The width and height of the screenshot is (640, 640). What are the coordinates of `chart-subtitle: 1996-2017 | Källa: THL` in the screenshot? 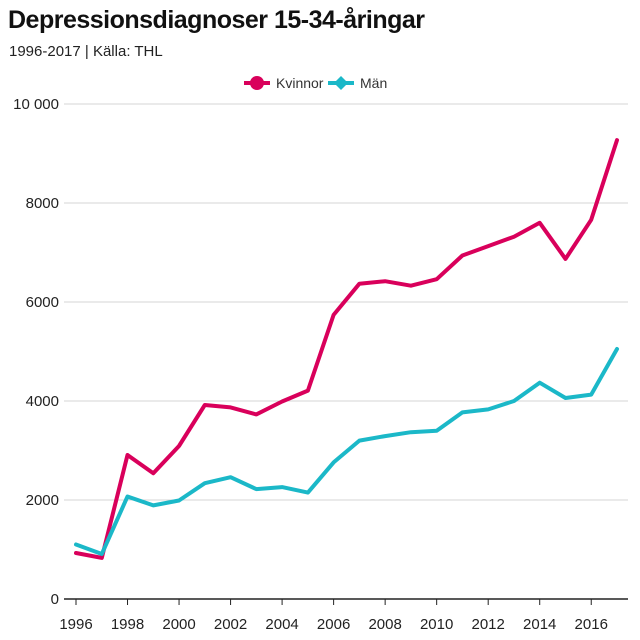 It's located at (86, 51).